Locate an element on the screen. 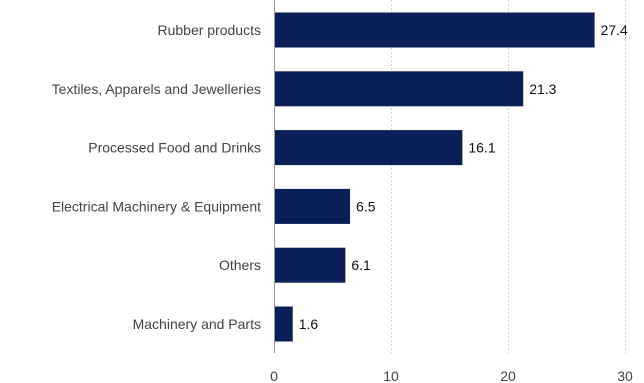 The image size is (644, 383). category-label: Rubber products is located at coordinates (209, 30).